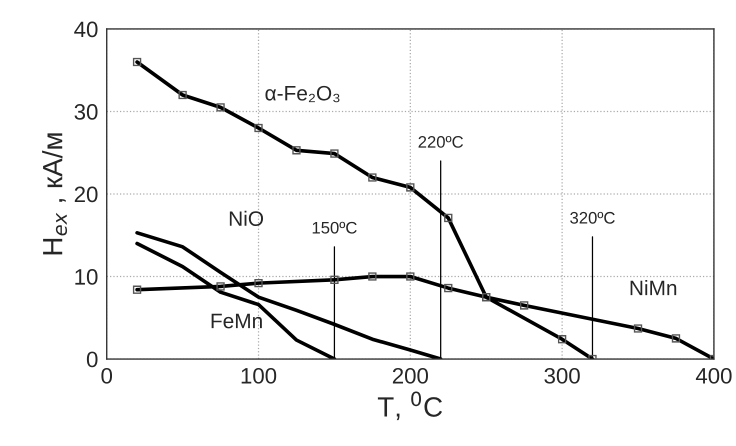  I want to click on y-axis-title: H$_{ex}$ , кА/м, so click(55, 193).